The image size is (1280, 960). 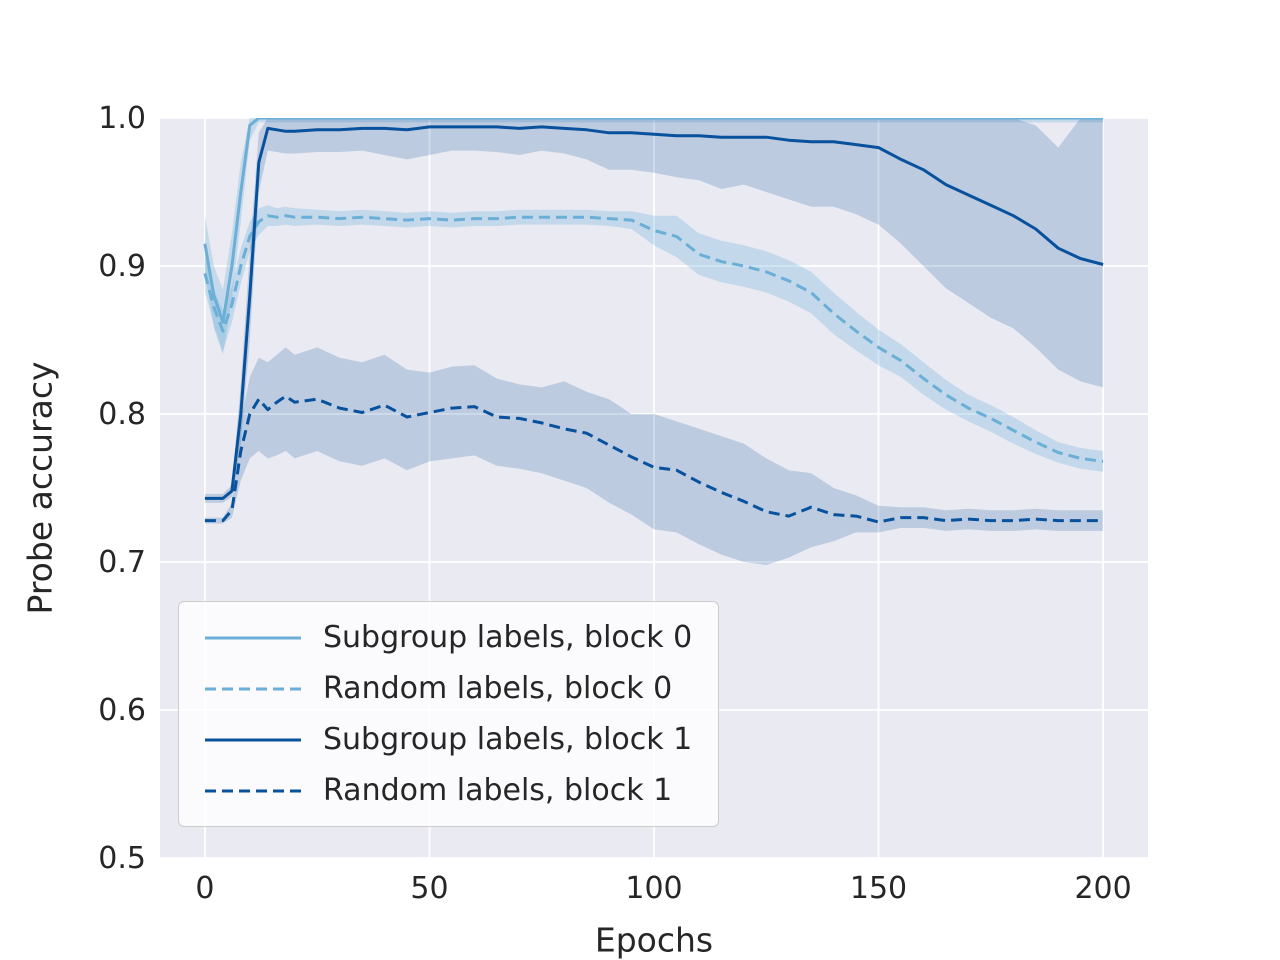 I want to click on legend-item-2: Subgroup labels, block 1, so click(x=448, y=739).